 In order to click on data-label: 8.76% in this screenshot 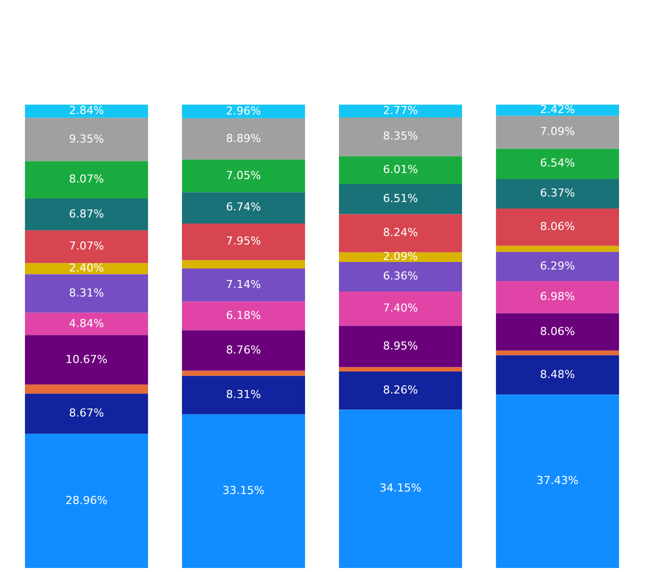, I will do `click(243, 349)`.